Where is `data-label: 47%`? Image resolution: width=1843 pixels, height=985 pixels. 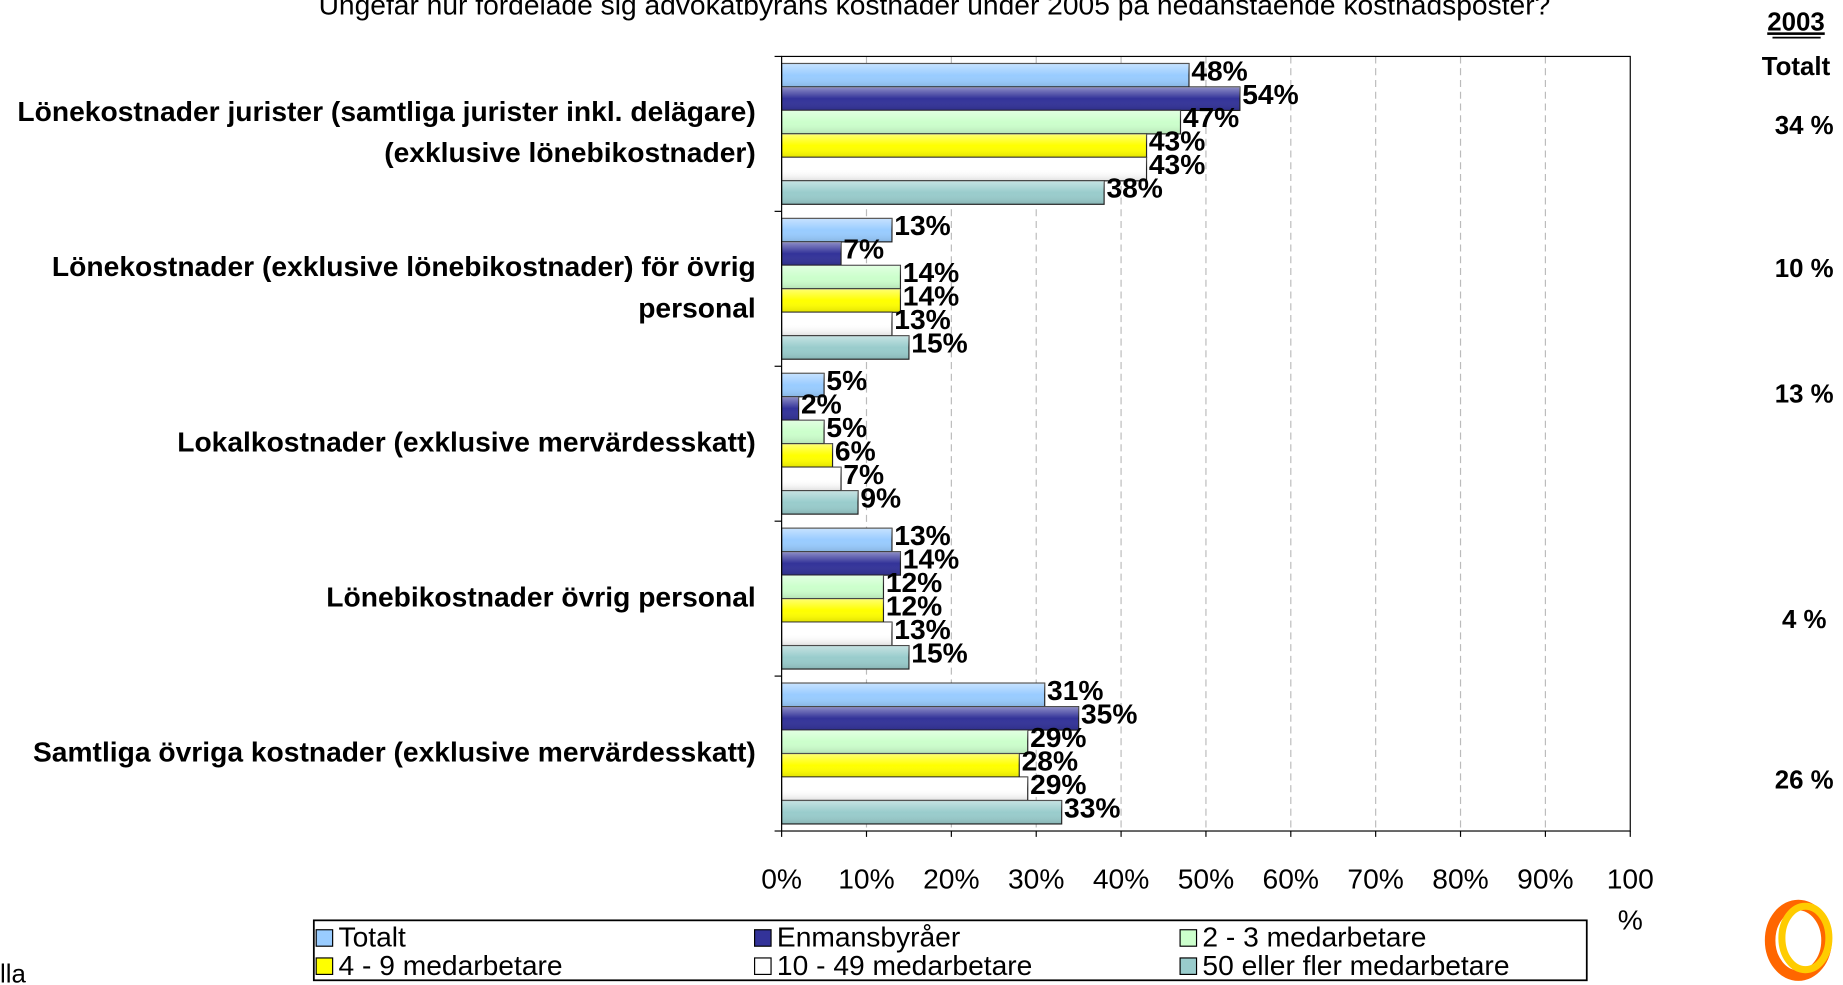 data-label: 47% is located at coordinates (1211, 117).